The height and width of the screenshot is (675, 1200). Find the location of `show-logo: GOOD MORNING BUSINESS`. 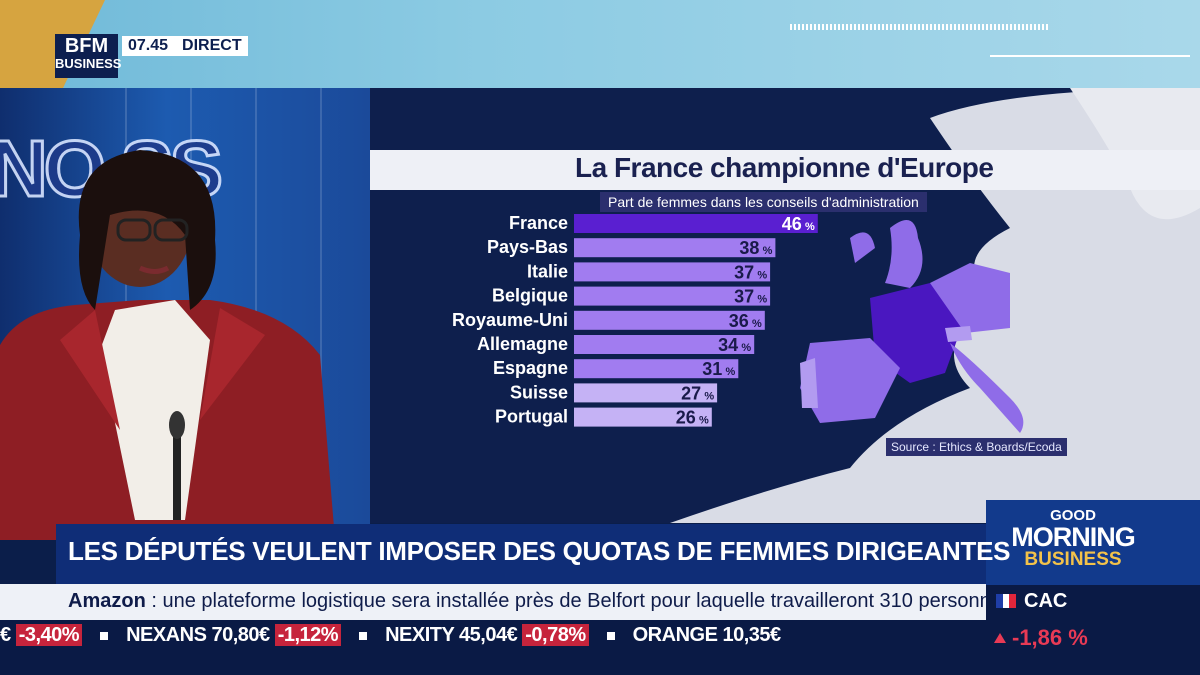

show-logo: GOOD MORNING BUSINESS is located at coordinates (1073, 538).